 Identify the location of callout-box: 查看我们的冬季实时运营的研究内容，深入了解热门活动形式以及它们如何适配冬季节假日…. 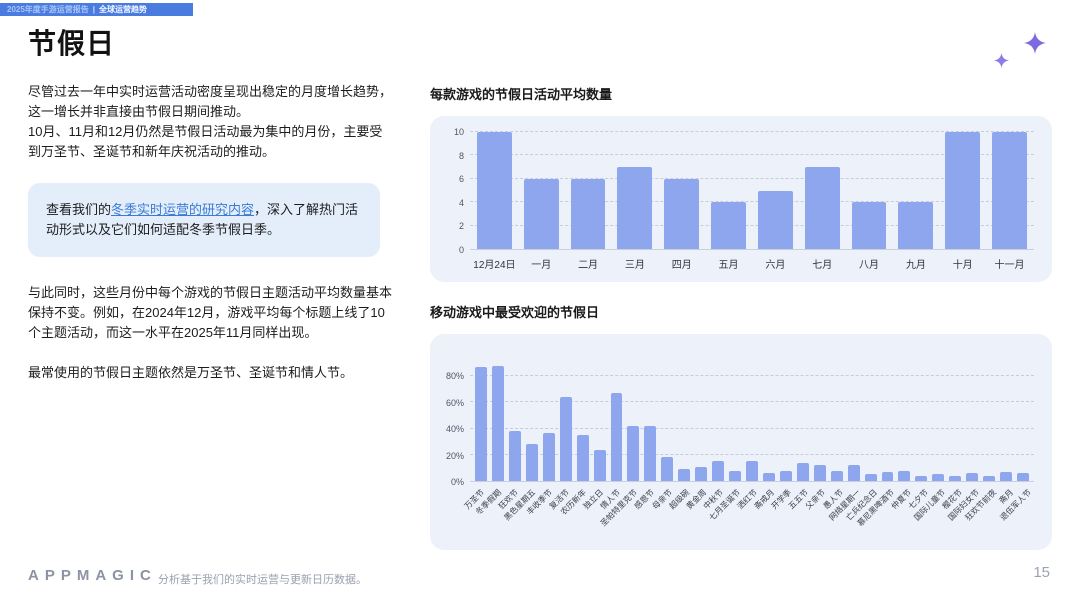
(204, 219).